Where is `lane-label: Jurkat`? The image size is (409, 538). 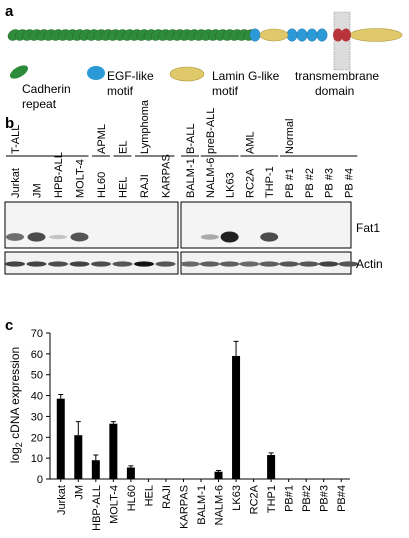 lane-label: Jurkat is located at coordinates (16, 183).